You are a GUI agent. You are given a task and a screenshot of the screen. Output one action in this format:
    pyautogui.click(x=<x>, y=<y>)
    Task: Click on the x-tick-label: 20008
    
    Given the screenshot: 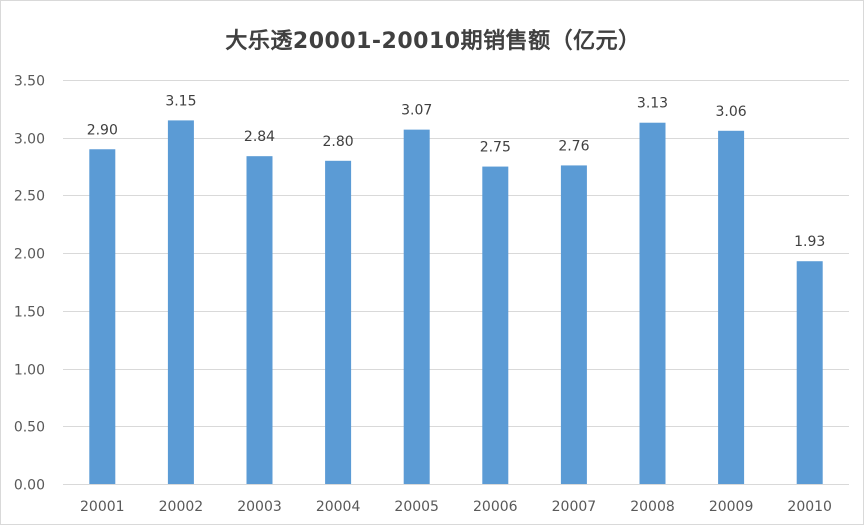 What is the action you would take?
    pyautogui.click(x=652, y=507)
    